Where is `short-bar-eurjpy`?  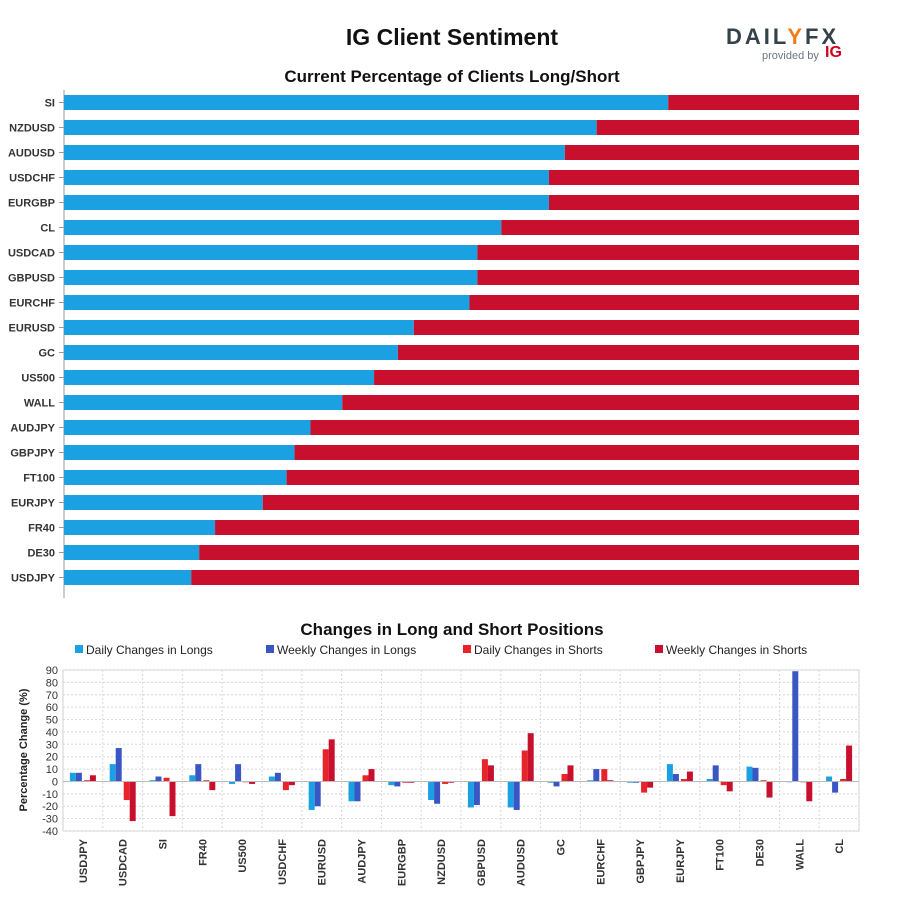
short-bar-eurjpy is located at coordinates (560, 502).